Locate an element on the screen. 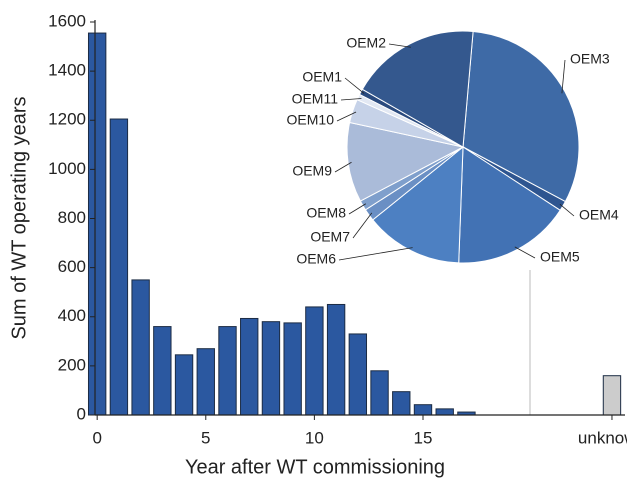 The image size is (627, 480). y-tick-label: 1200 is located at coordinates (67, 119).